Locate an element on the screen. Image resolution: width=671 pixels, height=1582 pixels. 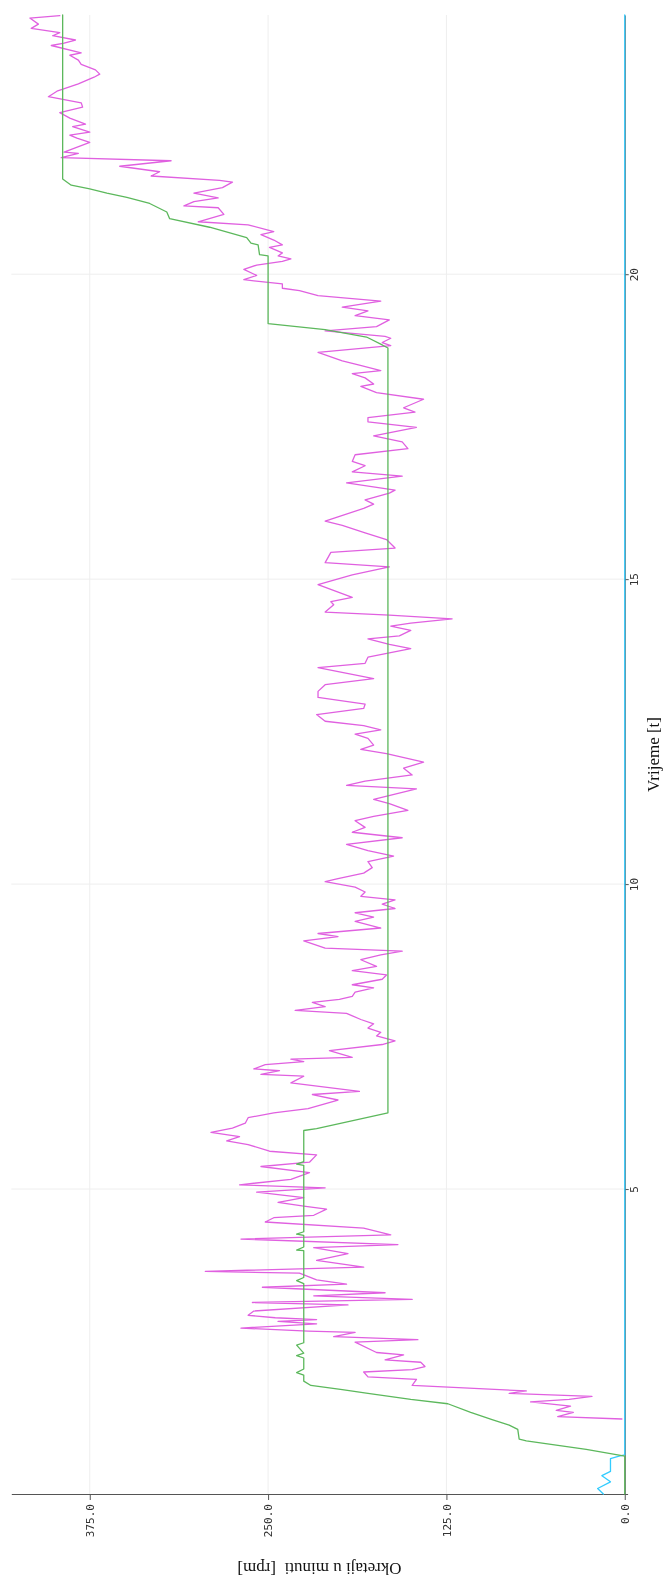
x-tick-label: 125.0 is located at coordinates (447, 1521).